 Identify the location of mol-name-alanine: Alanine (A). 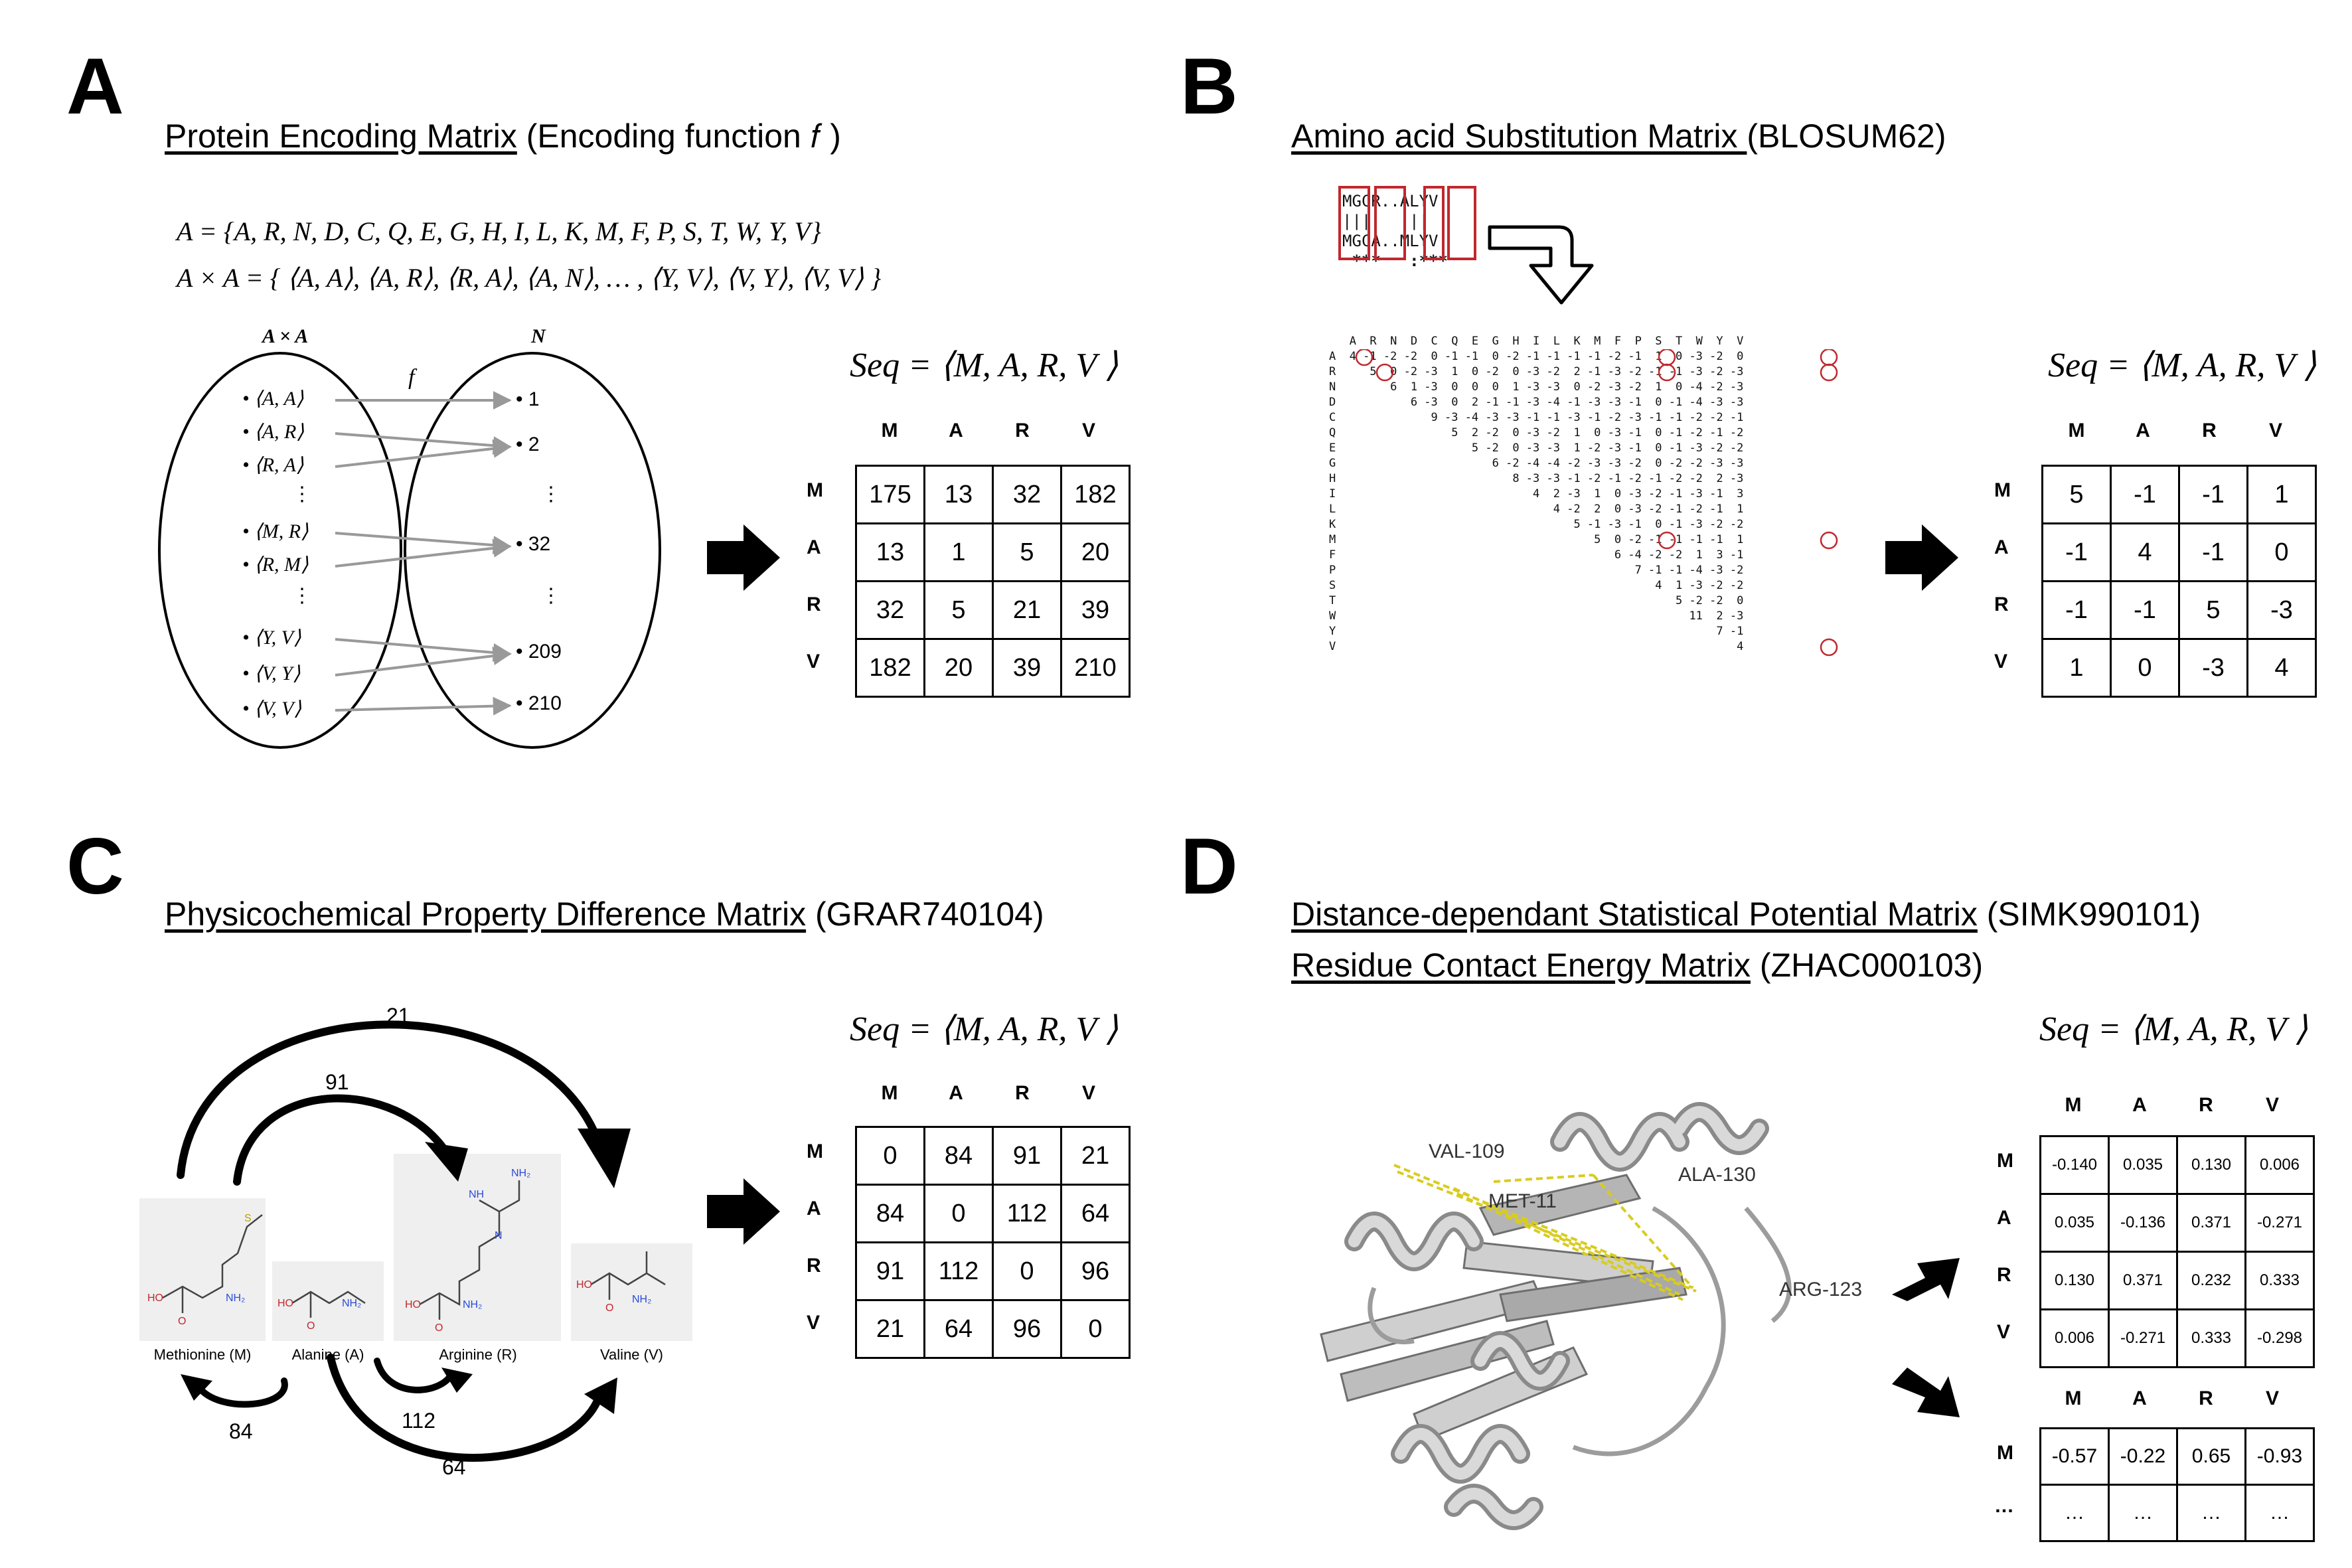
(328, 1354).